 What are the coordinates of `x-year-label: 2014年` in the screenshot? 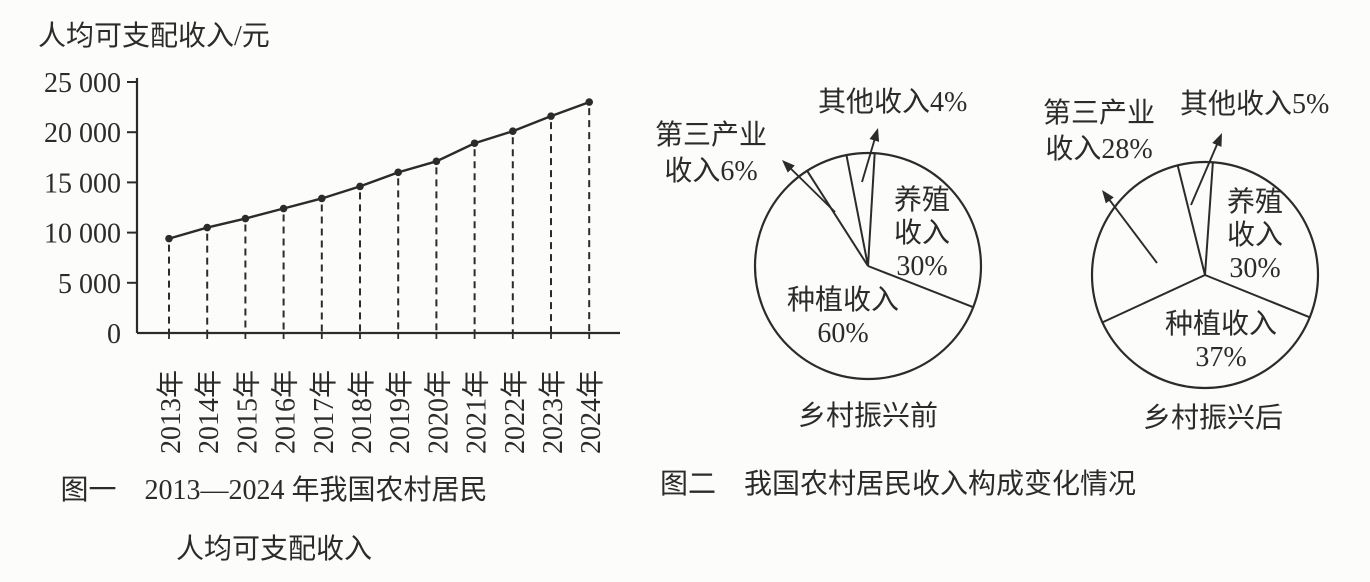 It's located at (209, 412).